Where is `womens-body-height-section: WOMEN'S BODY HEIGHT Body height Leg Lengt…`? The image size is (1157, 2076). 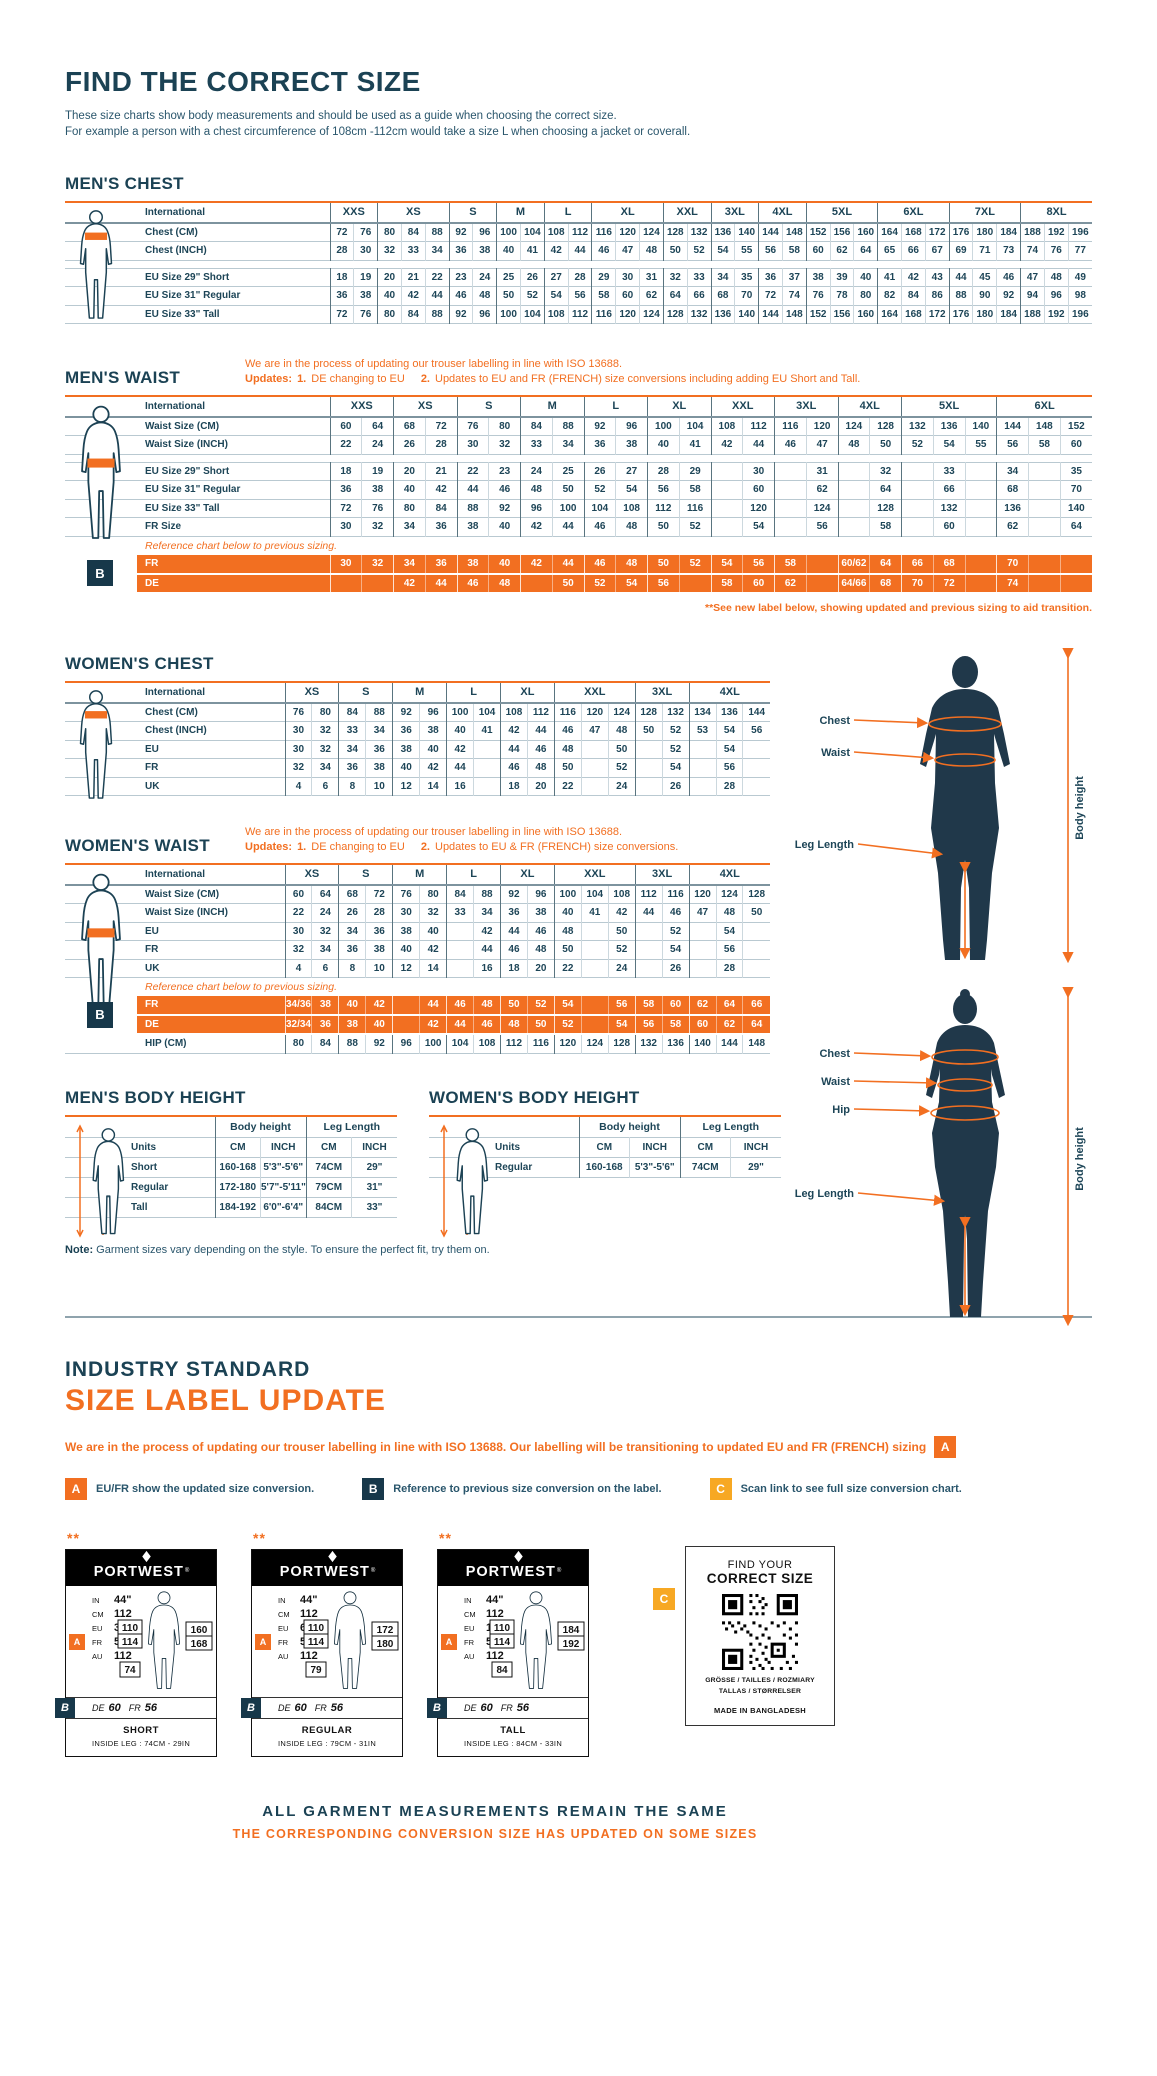
womens-body-height-section: WOMEN'S BODY HEIGHT Body height Leg Lengt… is located at coordinates (605, 1162).